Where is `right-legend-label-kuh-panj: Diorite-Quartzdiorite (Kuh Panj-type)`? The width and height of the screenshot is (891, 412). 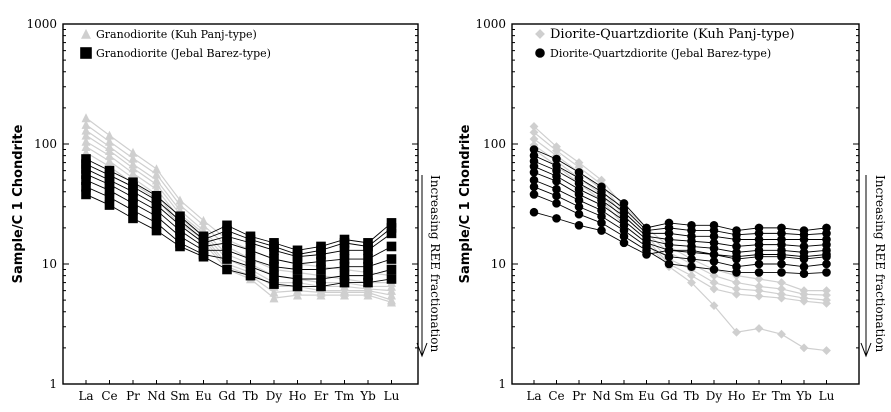 right-legend-label-kuh-panj: Diorite-Quartzdiorite (Kuh Panj-type) is located at coordinates (672, 34).